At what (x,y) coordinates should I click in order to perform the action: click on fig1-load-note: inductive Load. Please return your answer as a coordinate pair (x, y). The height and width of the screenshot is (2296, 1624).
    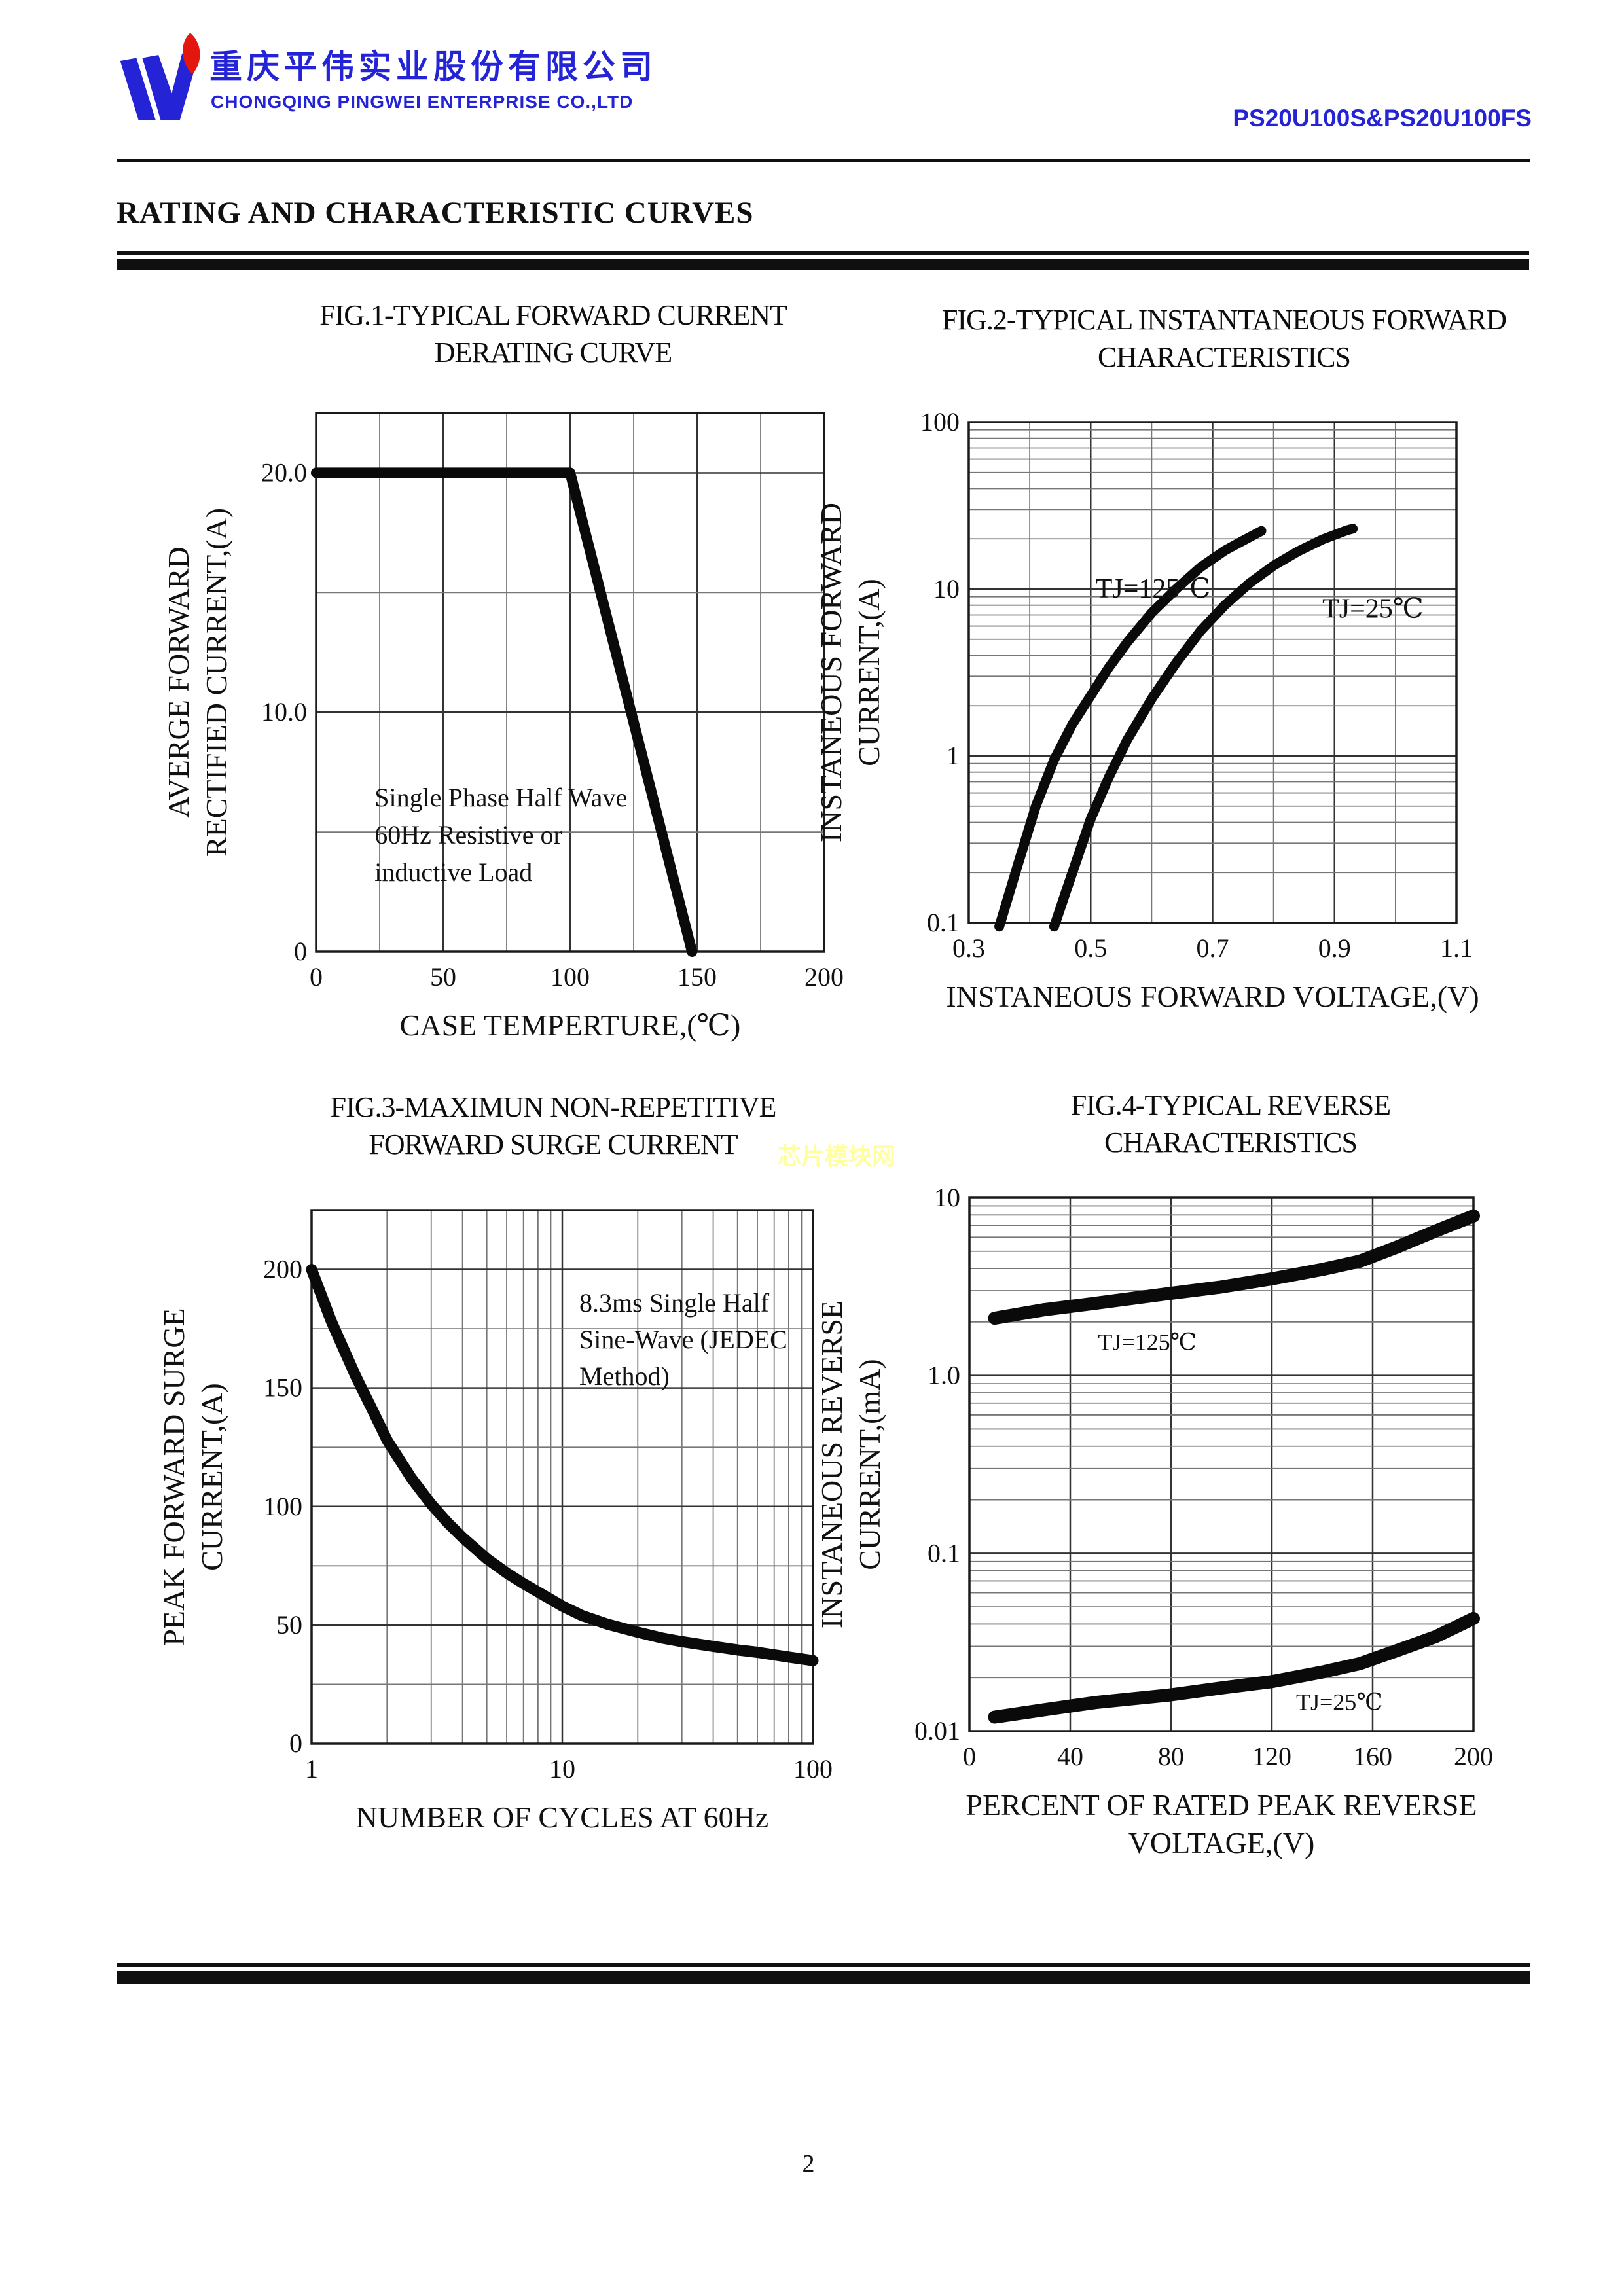
    Looking at the image, I should click on (453, 872).